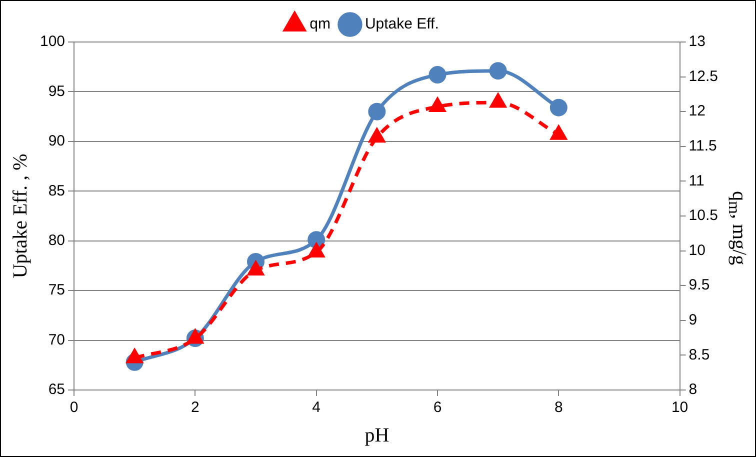 The image size is (756, 457). I want to click on x-axis-title: pH, so click(377, 435).